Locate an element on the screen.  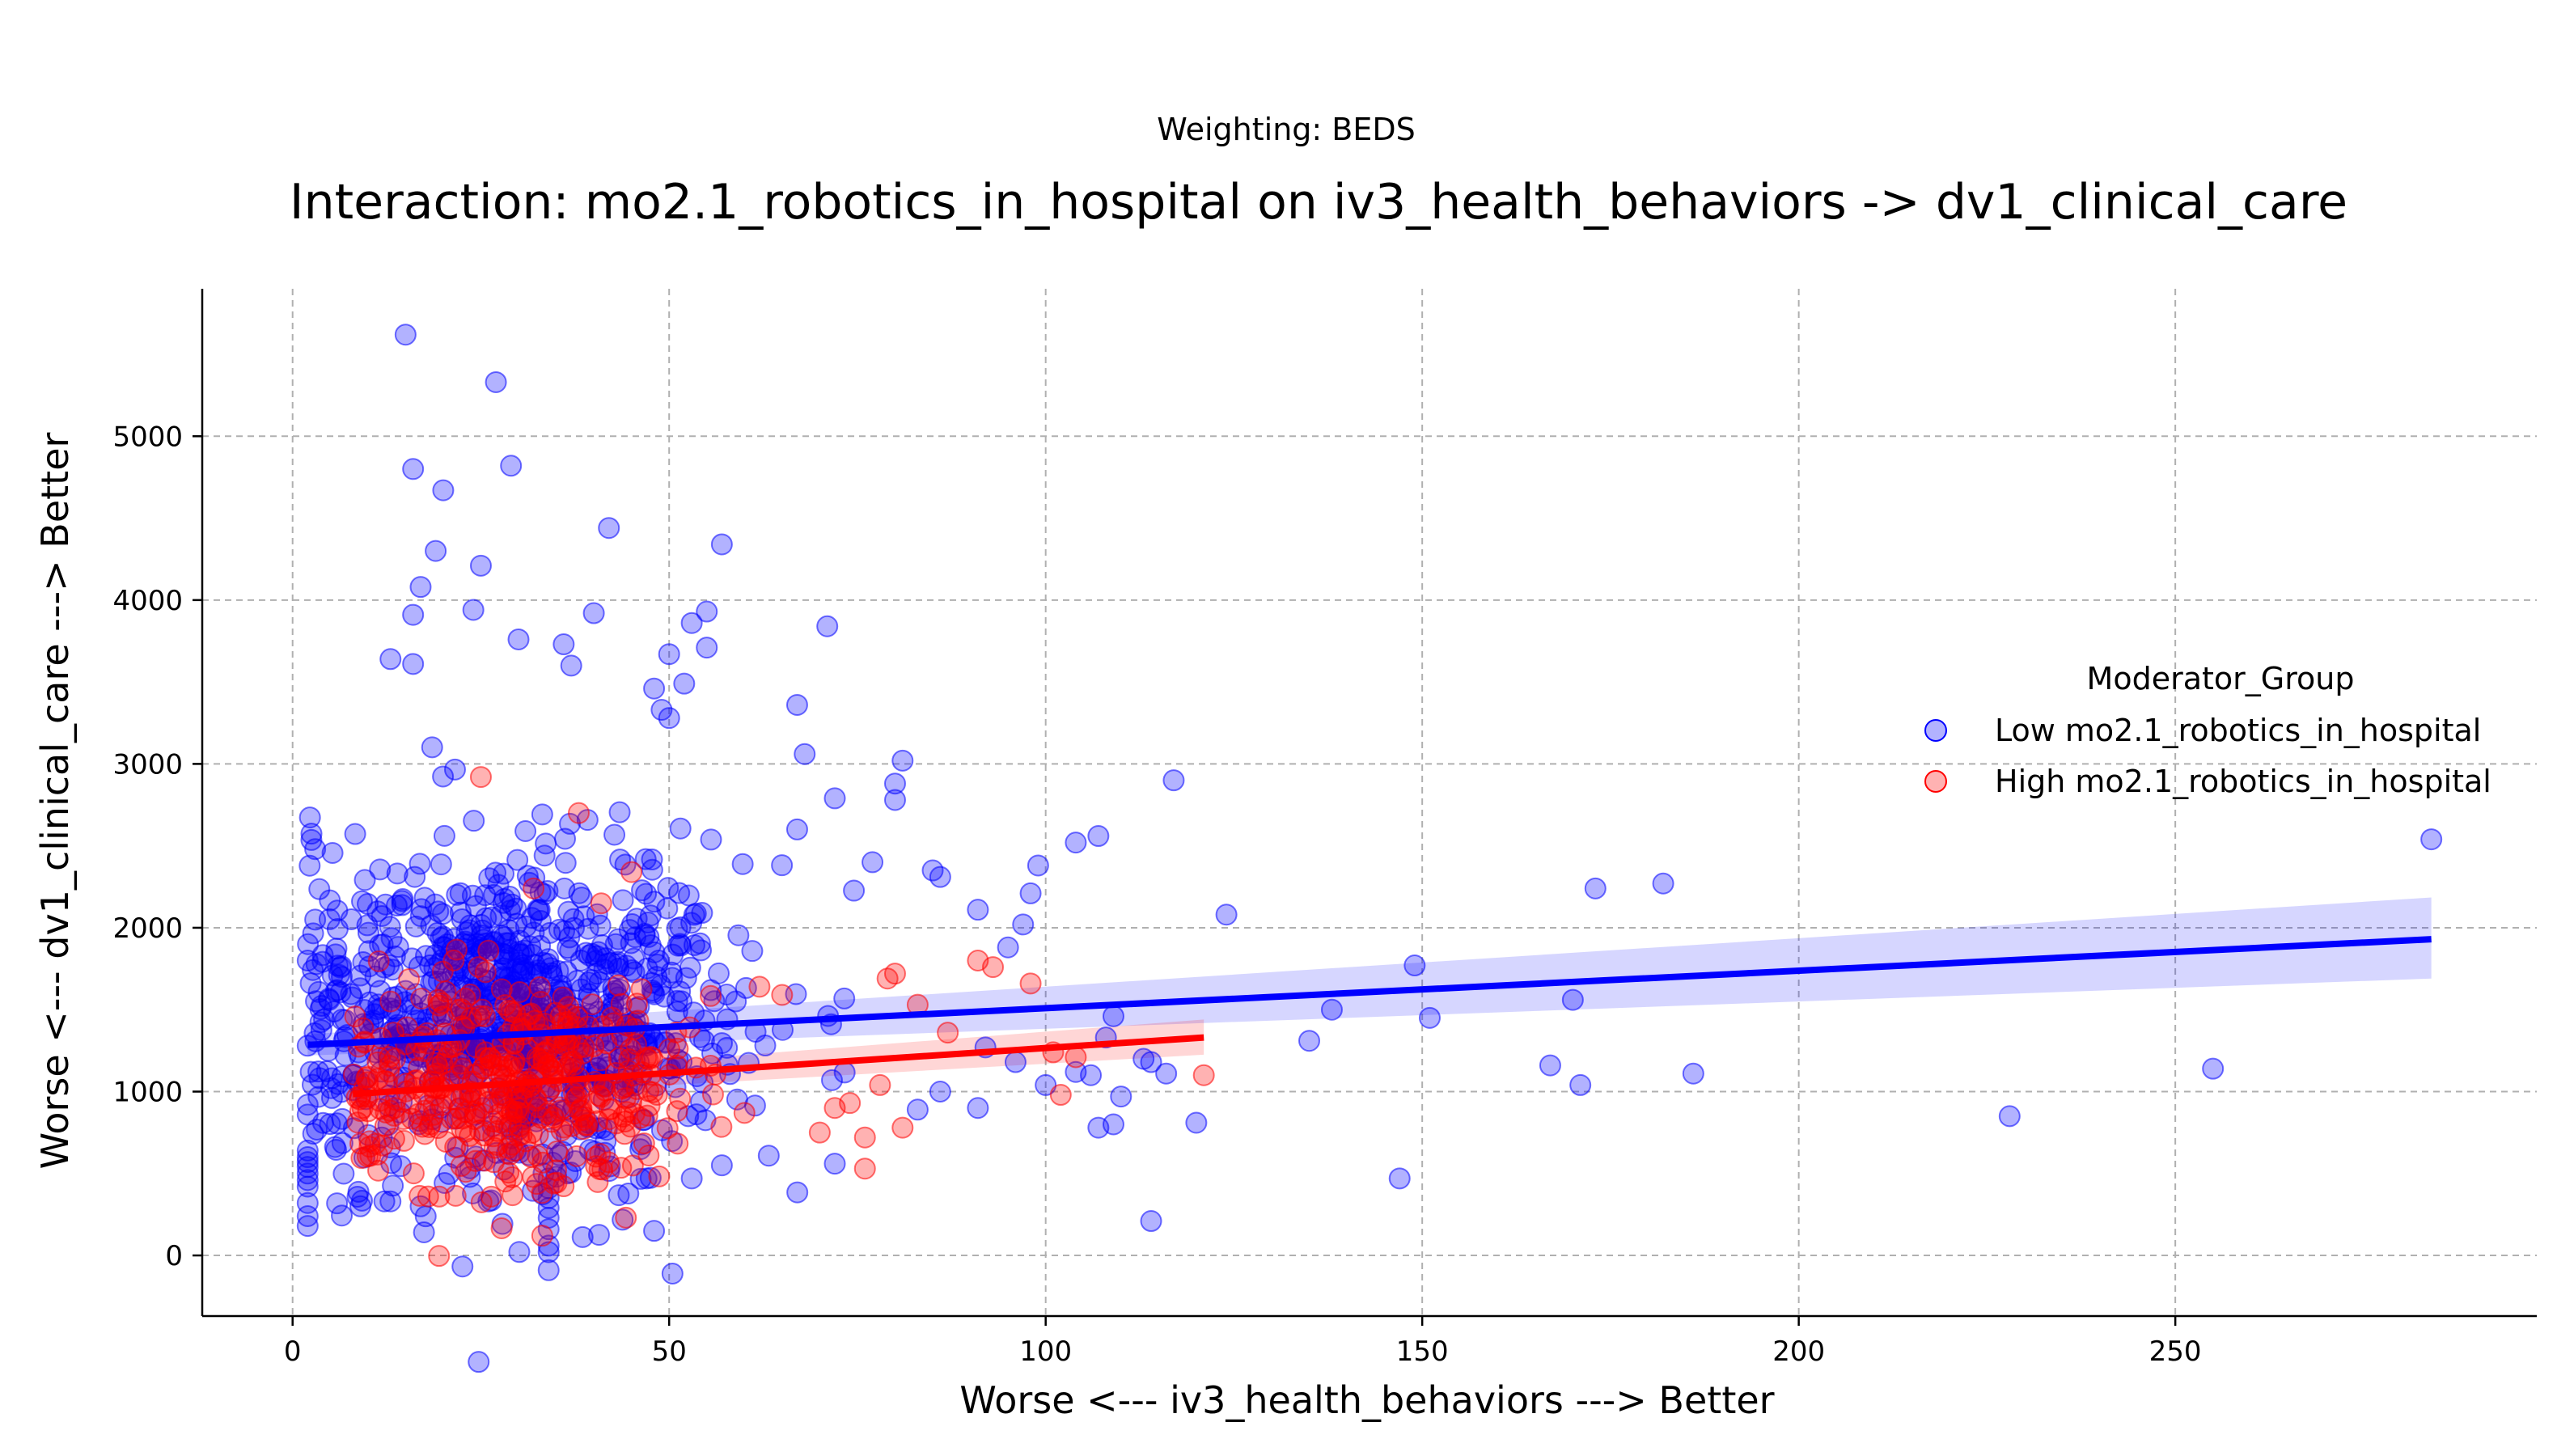
regression-lines is located at coordinates (1369, 1017).